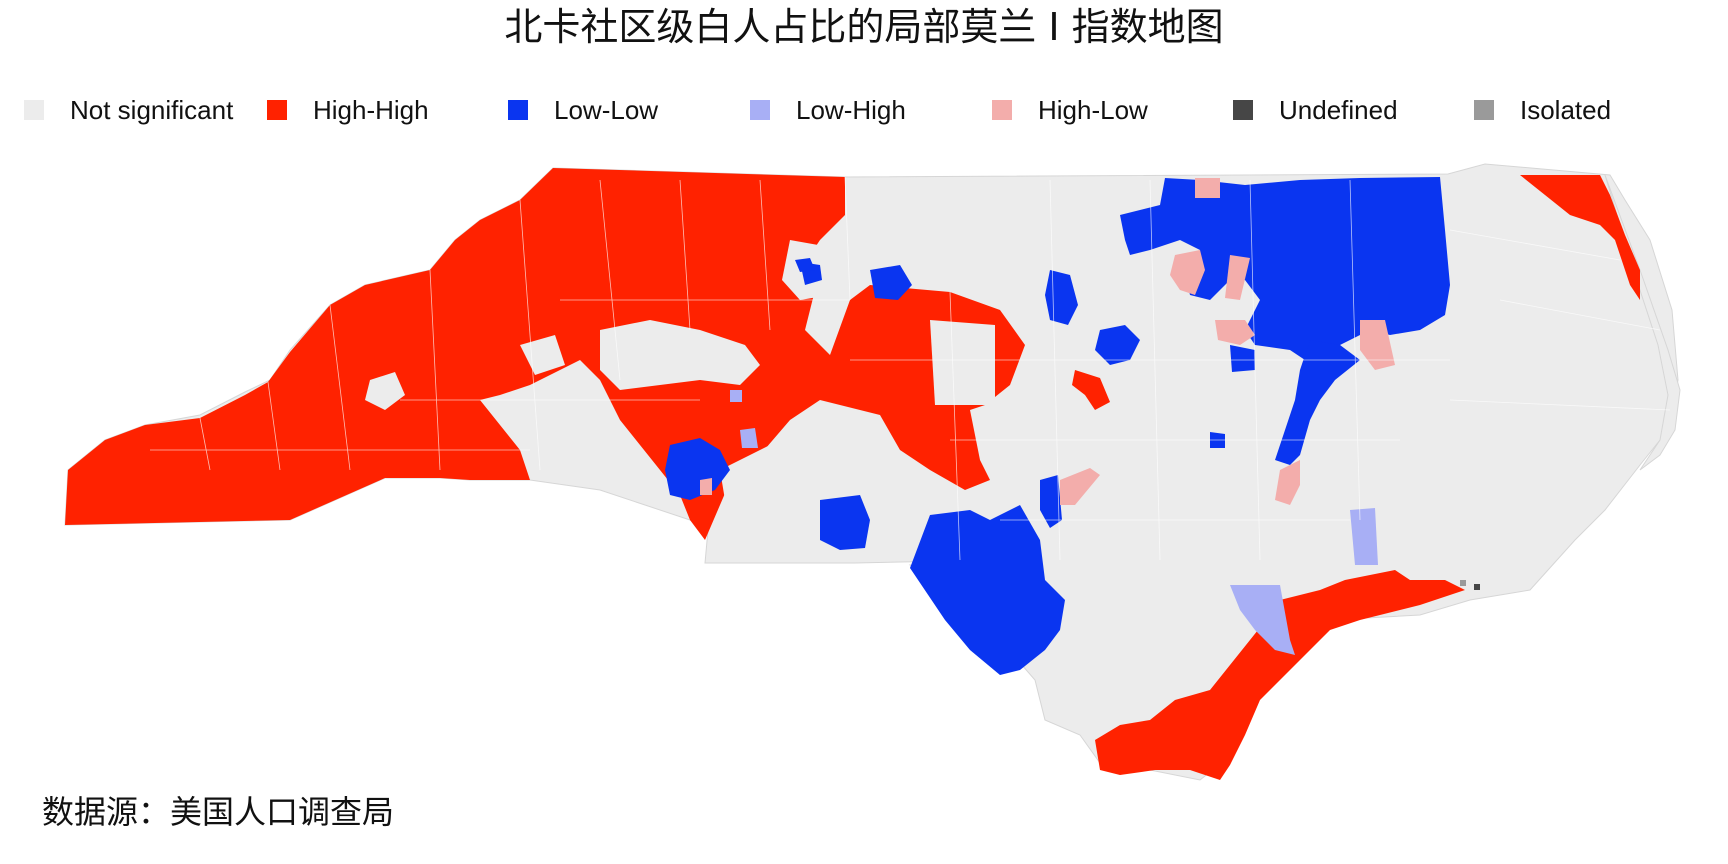  What do you see at coordinates (542, 355) in the screenshot?
I see `hole-blue-ridge` at bounding box center [542, 355].